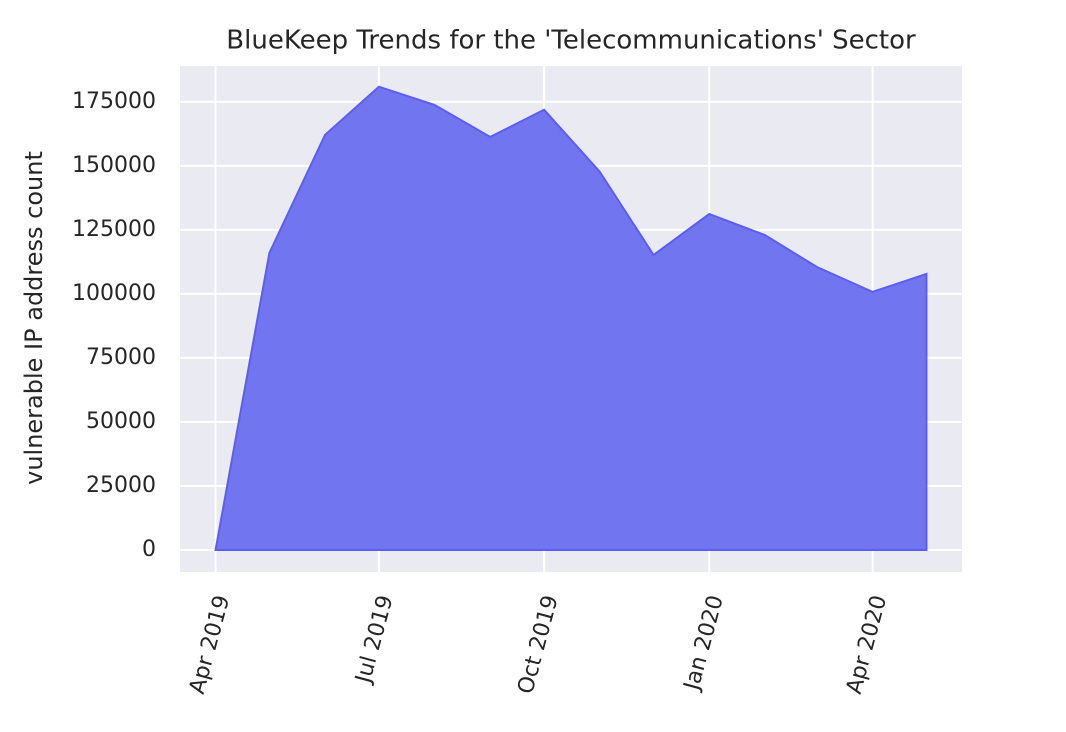 Image resolution: width=1066 pixels, height=732 pixels. What do you see at coordinates (114, 165) in the screenshot?
I see `y-tick-label: 150000` at bounding box center [114, 165].